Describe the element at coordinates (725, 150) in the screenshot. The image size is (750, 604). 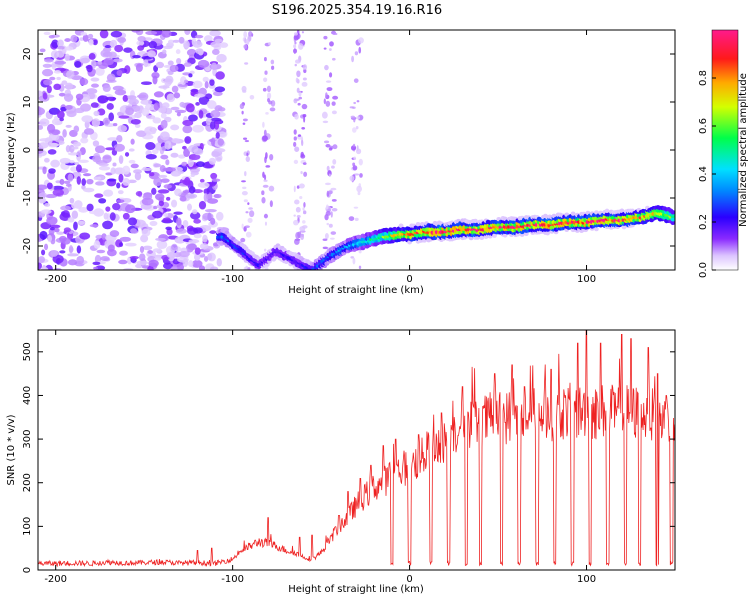
I see `colorbar-gradient` at that location.